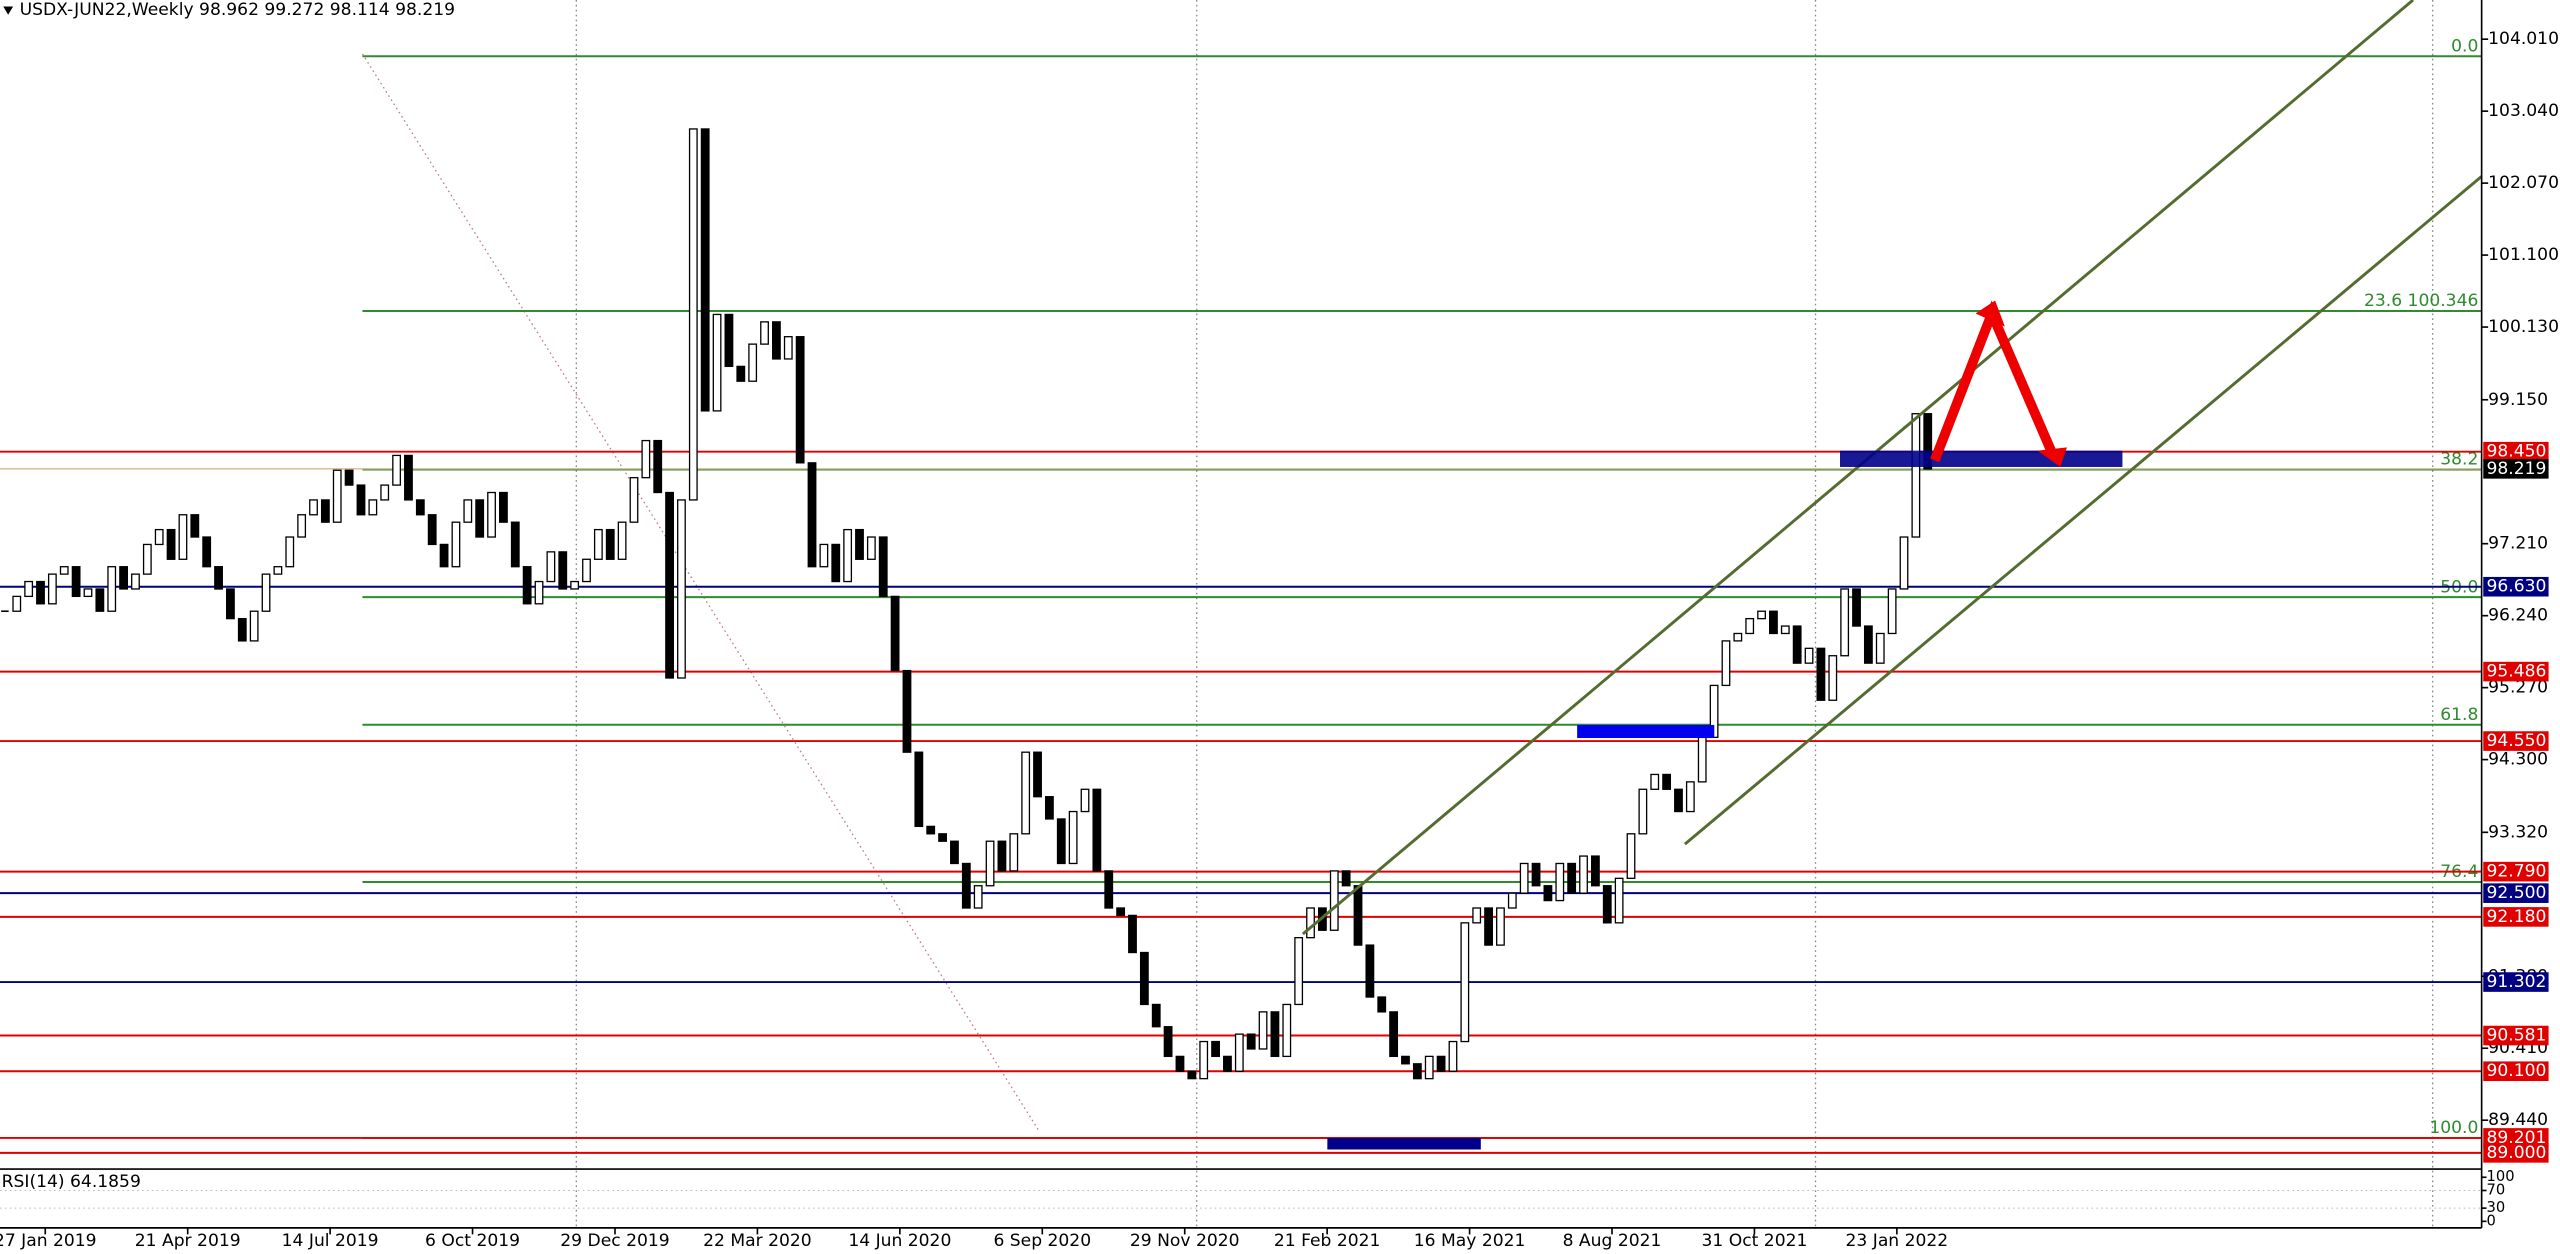  Describe the element at coordinates (2517, 1138) in the screenshot. I see `level-label: 89.201` at that location.